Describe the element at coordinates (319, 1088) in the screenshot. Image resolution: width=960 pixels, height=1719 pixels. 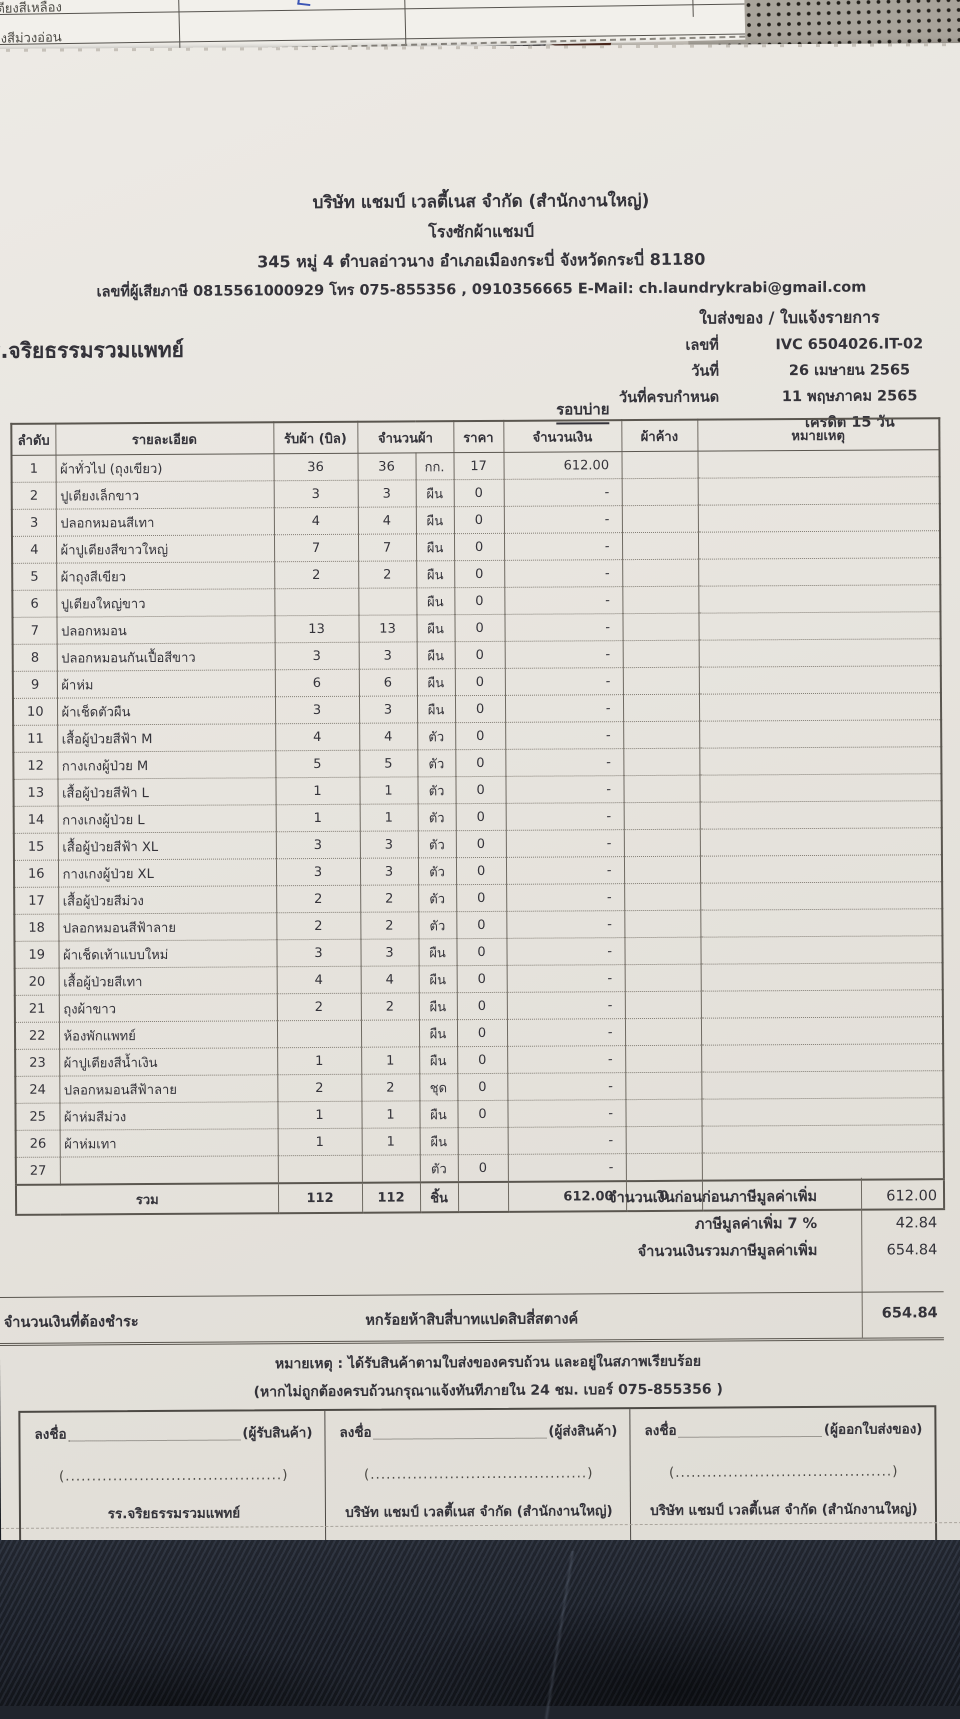
I see `cell-received: 2` at that location.